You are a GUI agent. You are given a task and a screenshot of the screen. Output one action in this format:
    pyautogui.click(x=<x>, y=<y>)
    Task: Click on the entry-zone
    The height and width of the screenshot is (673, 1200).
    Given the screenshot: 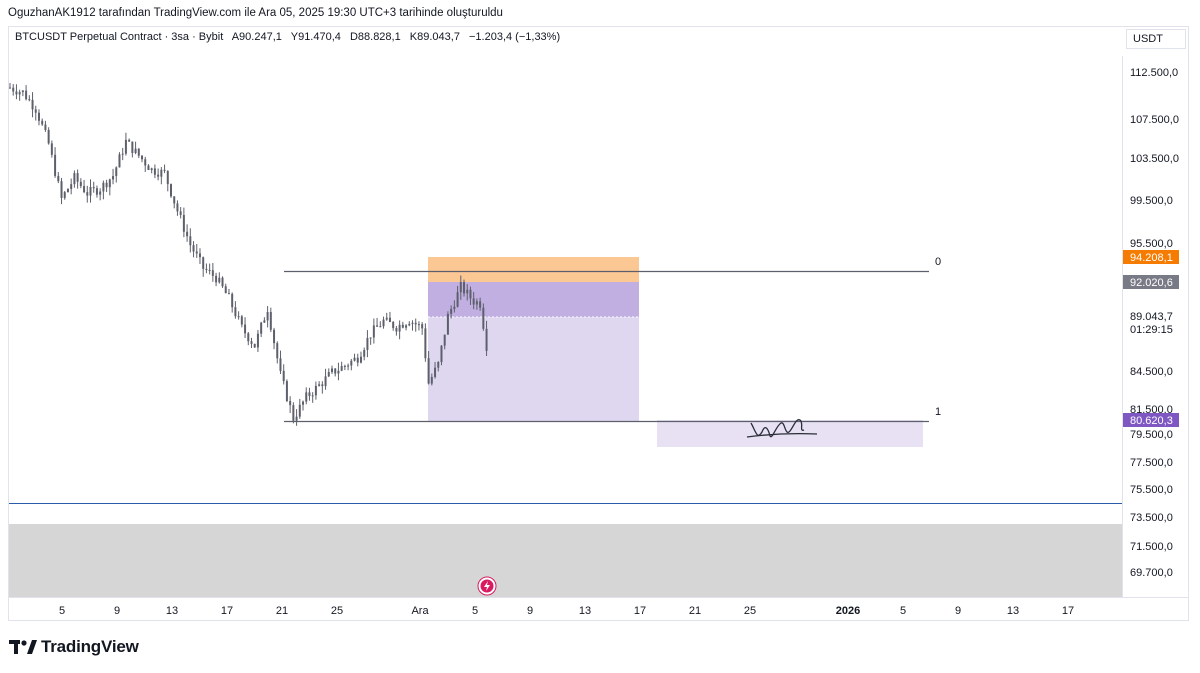 What is the action you would take?
    pyautogui.click(x=533, y=299)
    